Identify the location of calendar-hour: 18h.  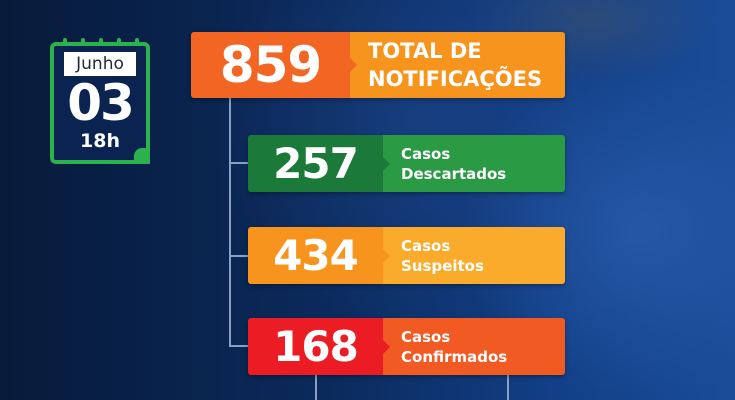
(100, 141).